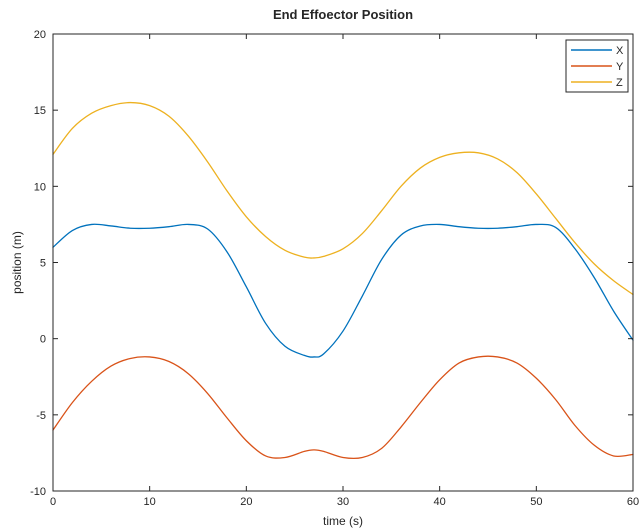  I want to click on y-tick-label: 0, so click(43, 340).